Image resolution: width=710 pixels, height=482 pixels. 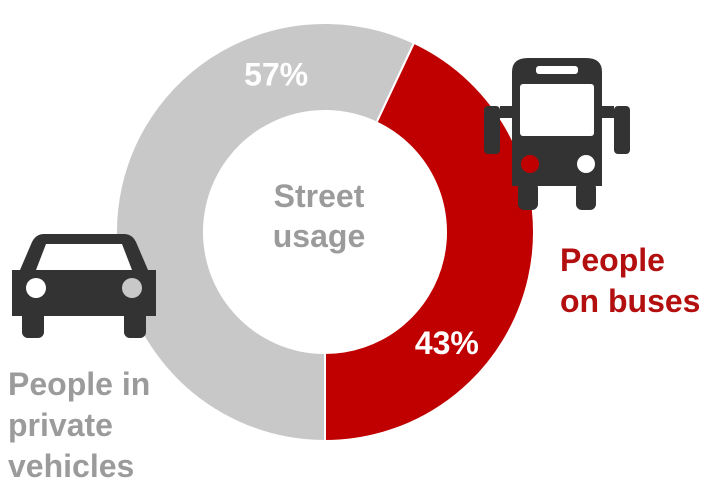 I want to click on legend-bus-line-1: People, so click(x=612, y=260).